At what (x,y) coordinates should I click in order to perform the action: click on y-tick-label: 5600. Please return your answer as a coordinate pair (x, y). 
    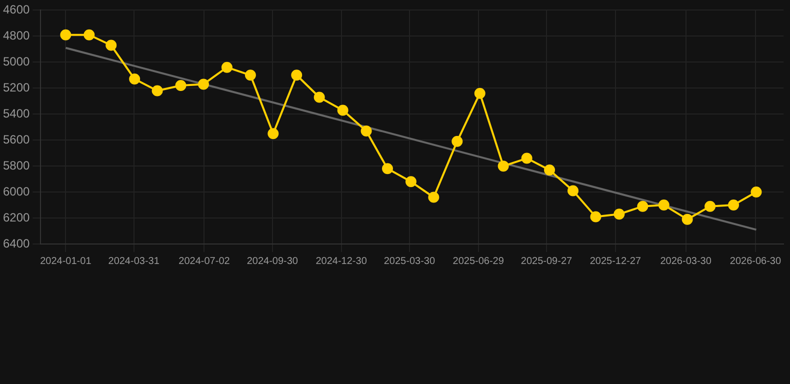
    Looking at the image, I should click on (16, 139).